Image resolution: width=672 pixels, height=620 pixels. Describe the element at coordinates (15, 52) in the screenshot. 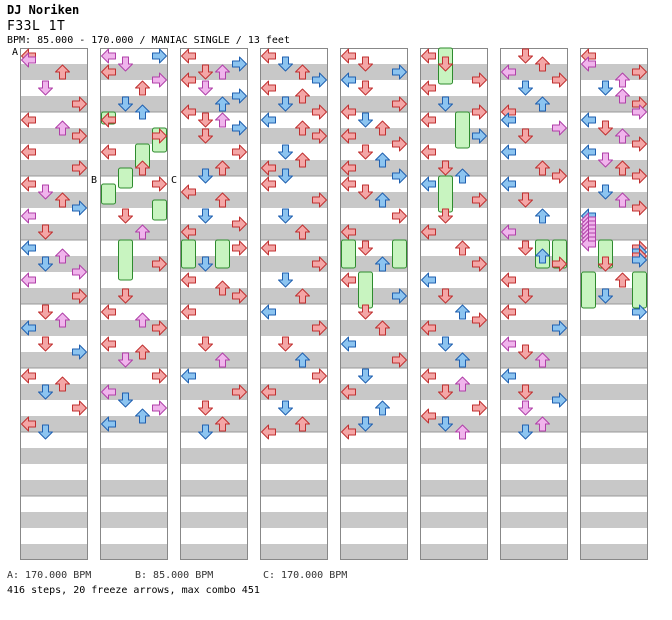

I see `bpm-marker-a: A` at that location.